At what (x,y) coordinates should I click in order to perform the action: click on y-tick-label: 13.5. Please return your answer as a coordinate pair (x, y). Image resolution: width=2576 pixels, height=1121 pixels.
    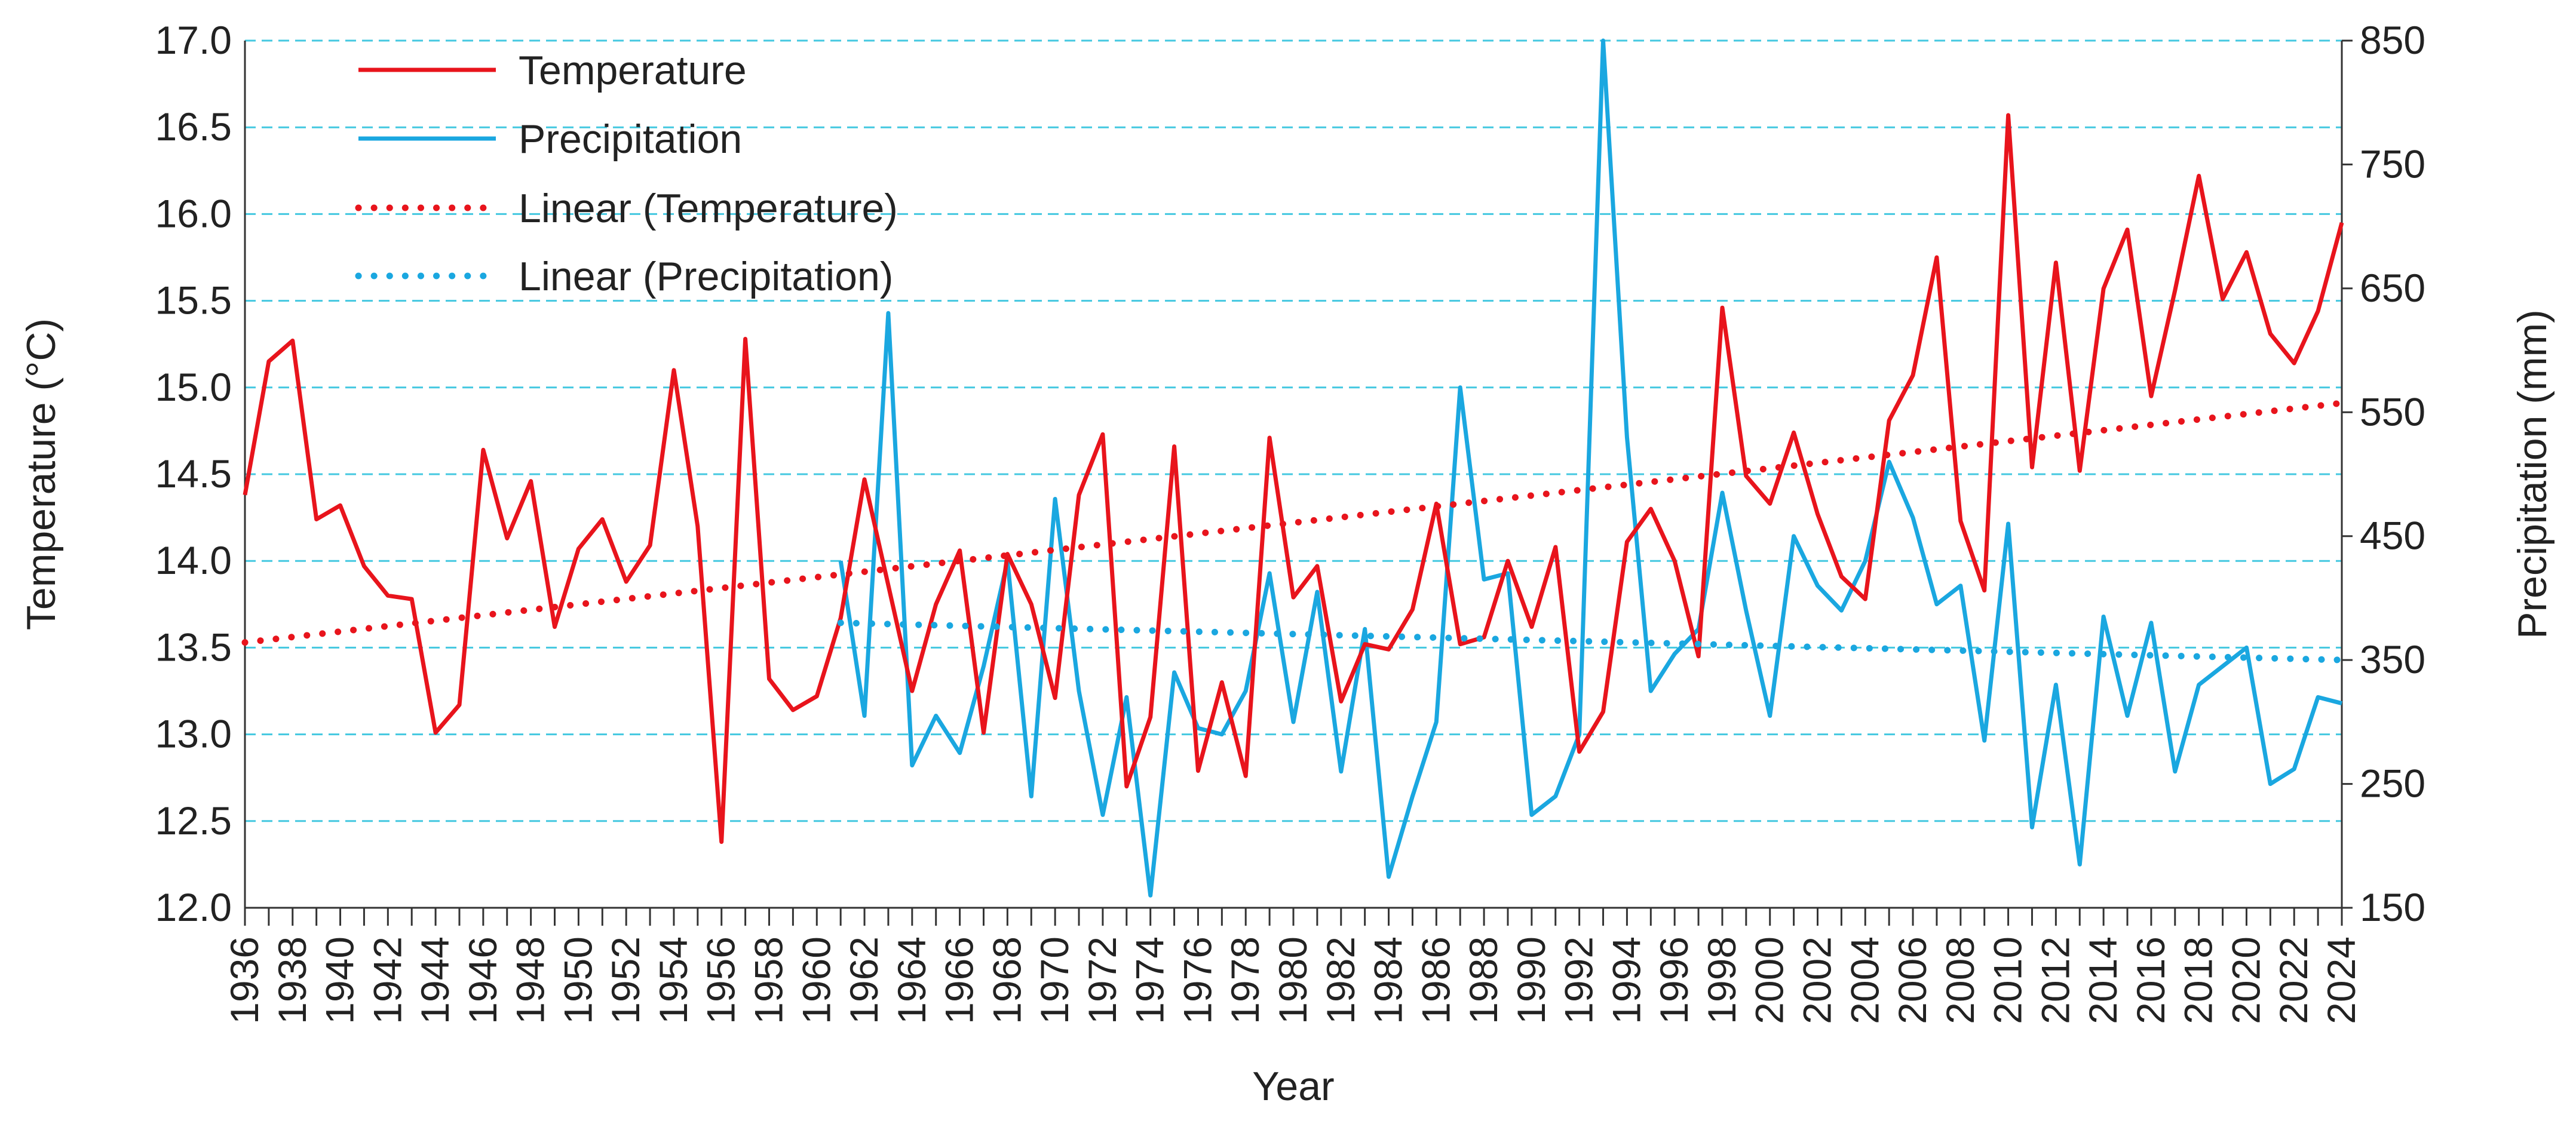
    Looking at the image, I should click on (193, 647).